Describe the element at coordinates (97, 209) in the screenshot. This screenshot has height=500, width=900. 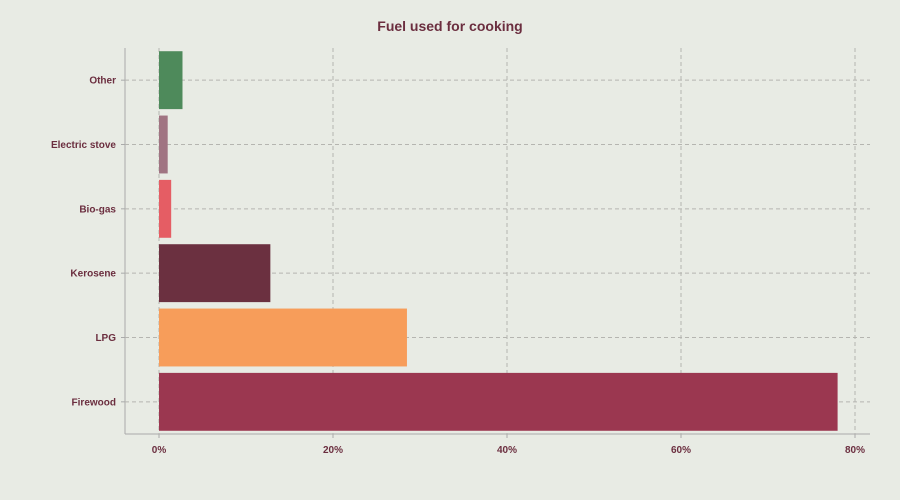
I see `y-tick-label: Bio-gas` at that location.